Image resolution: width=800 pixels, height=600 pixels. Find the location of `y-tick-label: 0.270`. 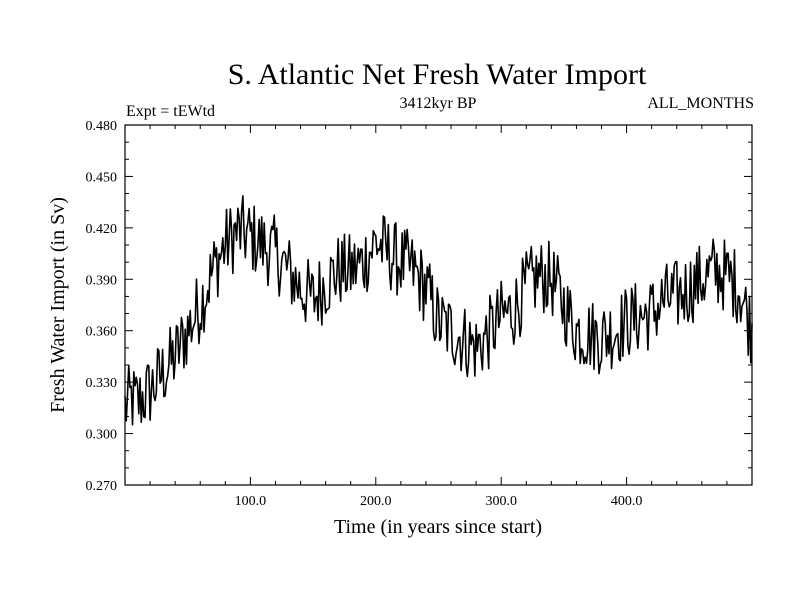

y-tick-label: 0.270 is located at coordinates (102, 486).